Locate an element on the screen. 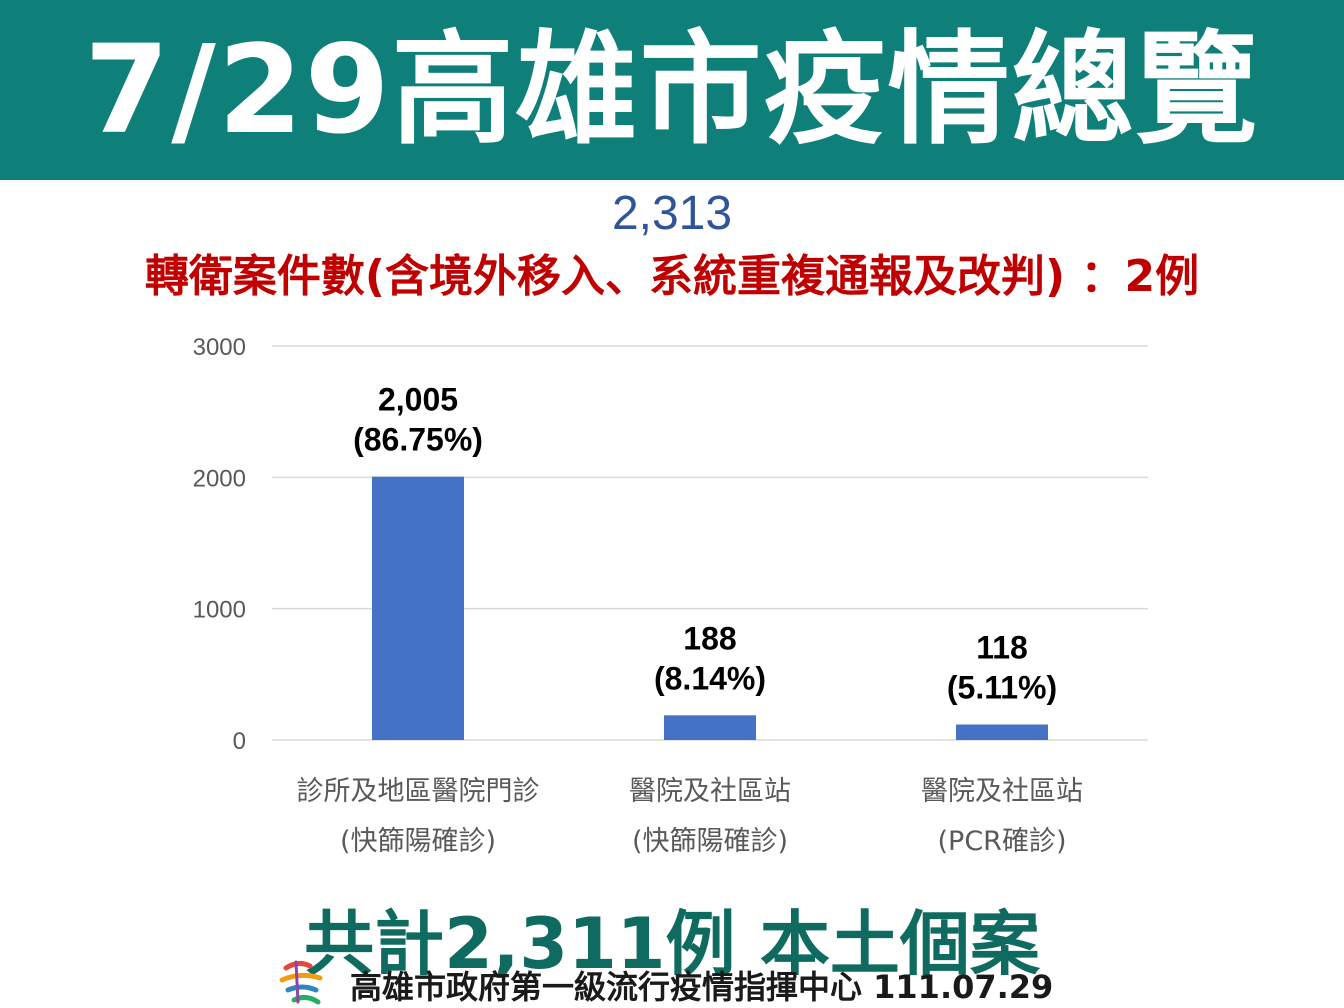 This screenshot has height=1008, width=1344. data-label-percent: (86.75%) is located at coordinates (418, 440).